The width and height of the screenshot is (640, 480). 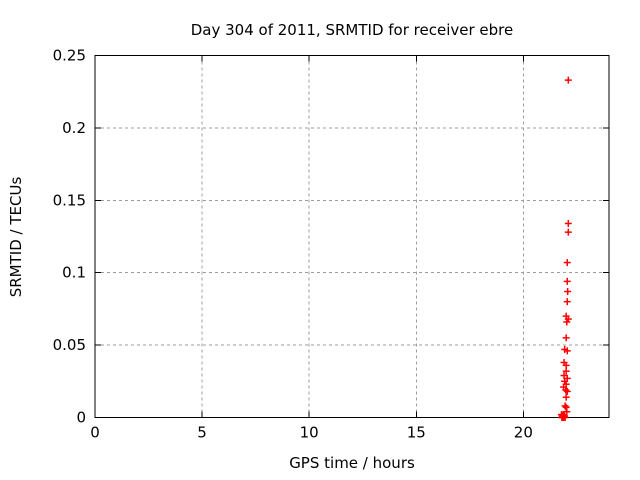 I want to click on x-tick-labels: 0 5 10 15 20, so click(x=311, y=433).